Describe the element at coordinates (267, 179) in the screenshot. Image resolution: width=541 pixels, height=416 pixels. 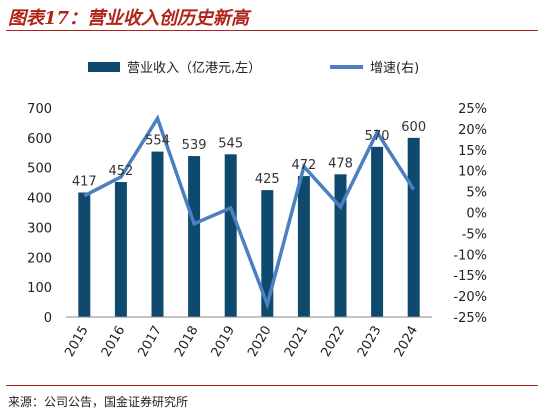
I see `bar-data-label: 425` at that location.